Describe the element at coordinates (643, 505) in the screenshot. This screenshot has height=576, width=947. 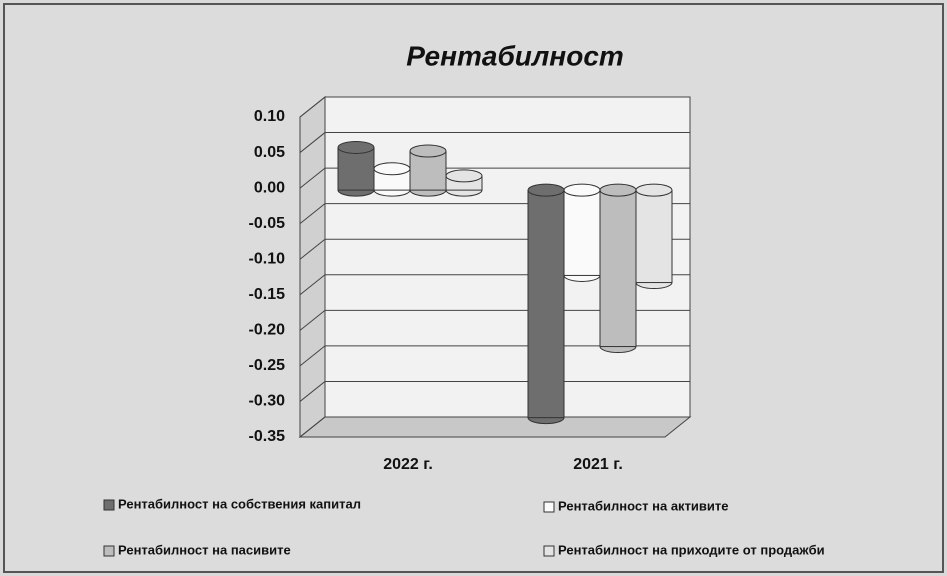
I see `legend-label: Рентабилност на активите` at that location.